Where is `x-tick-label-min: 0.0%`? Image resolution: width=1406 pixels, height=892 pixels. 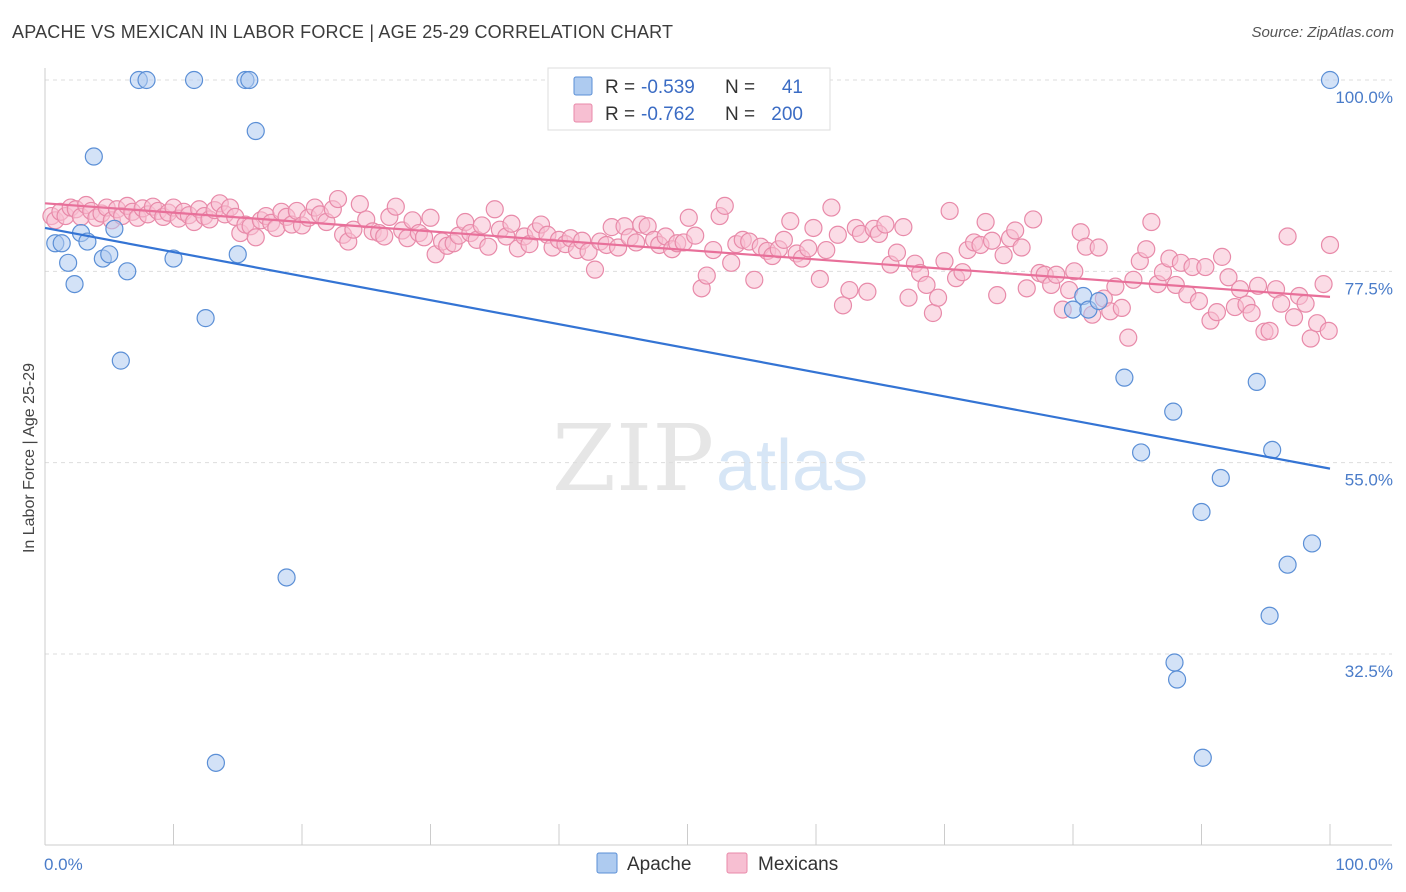 x-tick-label-min: 0.0% is located at coordinates (63, 864).